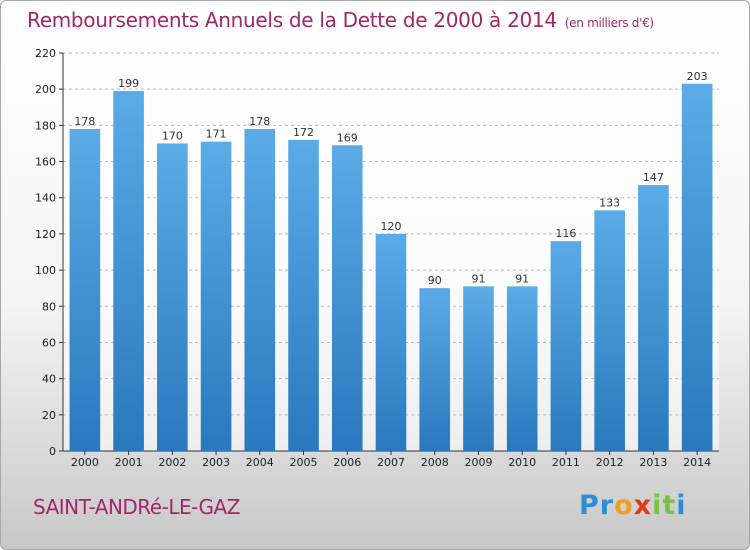 The image size is (750, 550). I want to click on x-tick-label: 2012, so click(610, 462).